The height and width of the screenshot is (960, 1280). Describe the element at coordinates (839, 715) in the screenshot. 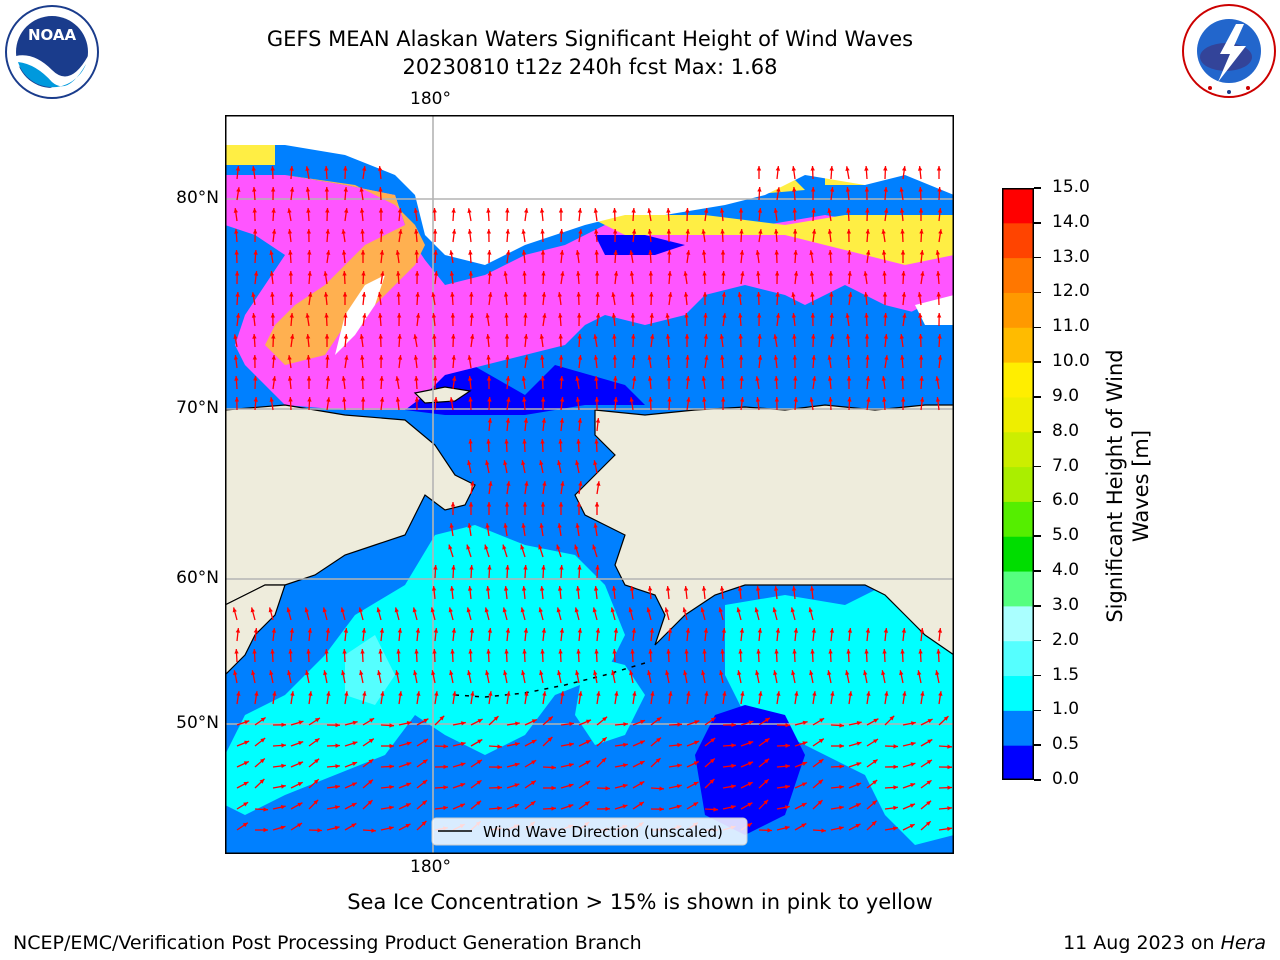

I see `wave-band-1-1.5-east` at that location.